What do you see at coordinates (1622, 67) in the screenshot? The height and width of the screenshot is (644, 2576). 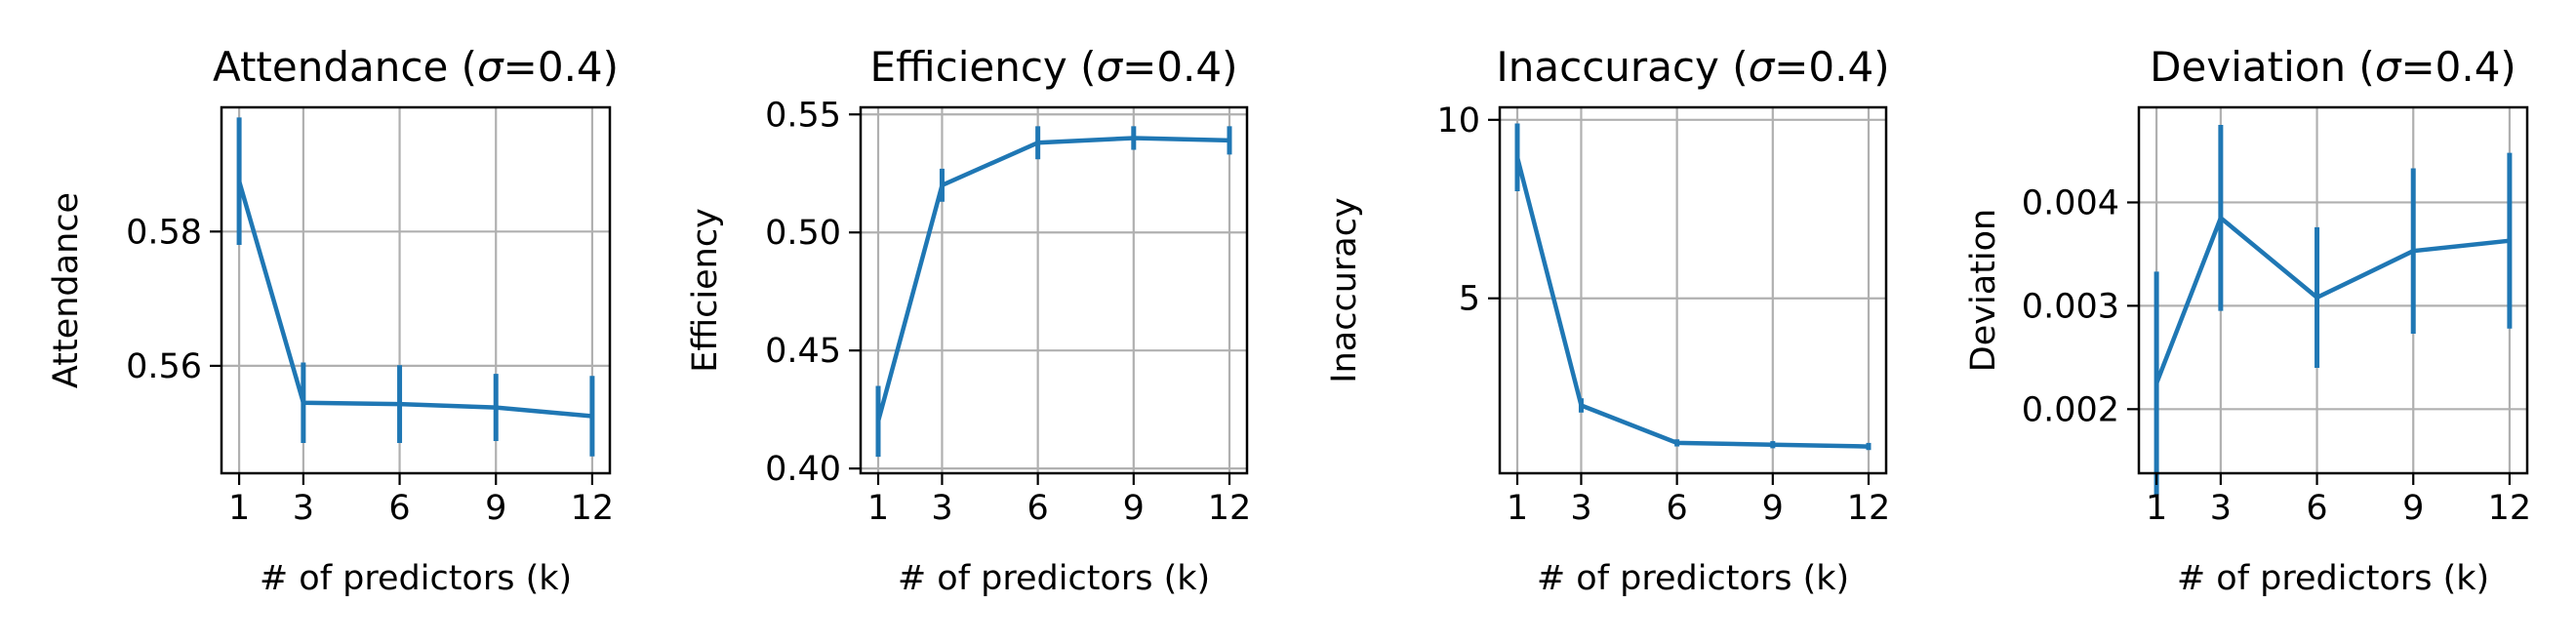 I see `chart-title-prefix: Inaccuracy (` at bounding box center [1622, 67].